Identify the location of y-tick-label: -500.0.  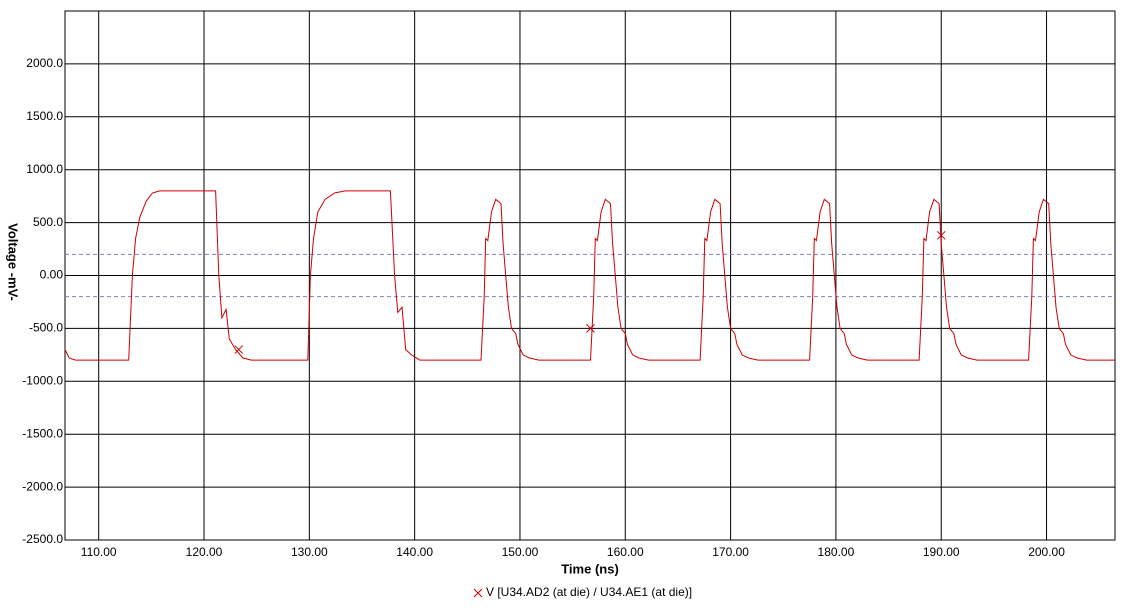
(46, 328).